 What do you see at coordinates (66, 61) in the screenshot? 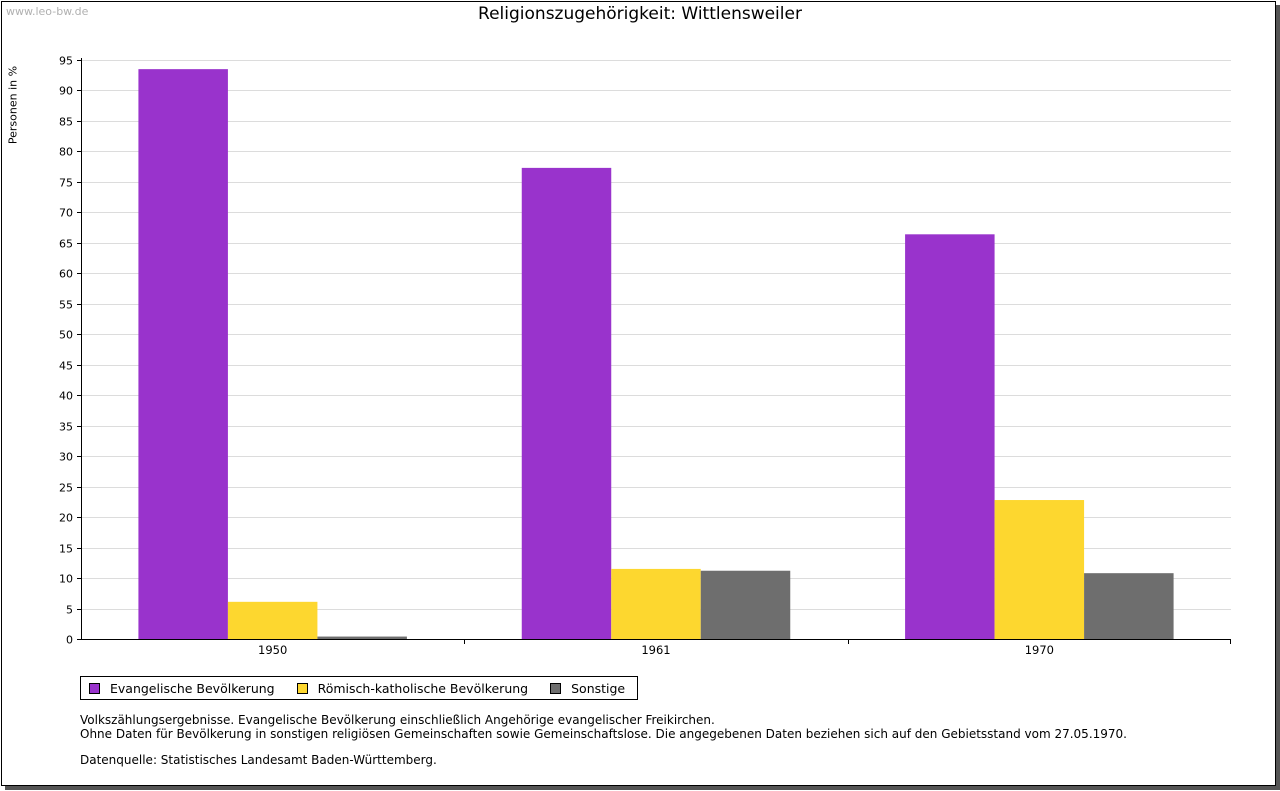
I see `y-tick-label: 95` at bounding box center [66, 61].